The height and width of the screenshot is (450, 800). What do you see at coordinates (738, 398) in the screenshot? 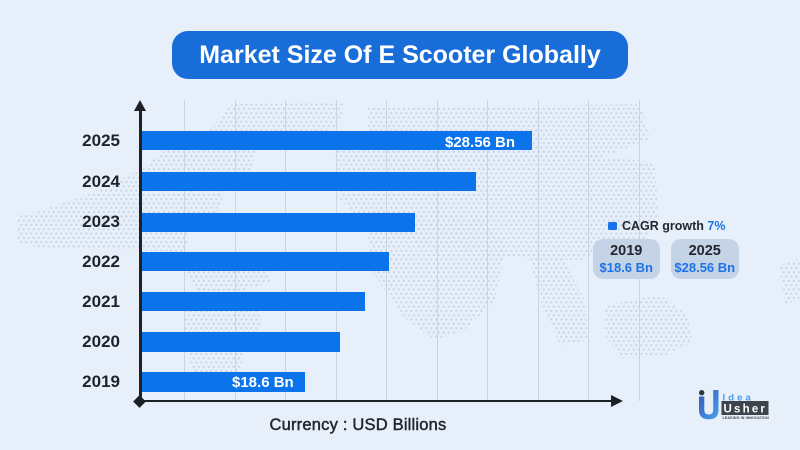
I see `svg-text: Idea` at bounding box center [738, 398].